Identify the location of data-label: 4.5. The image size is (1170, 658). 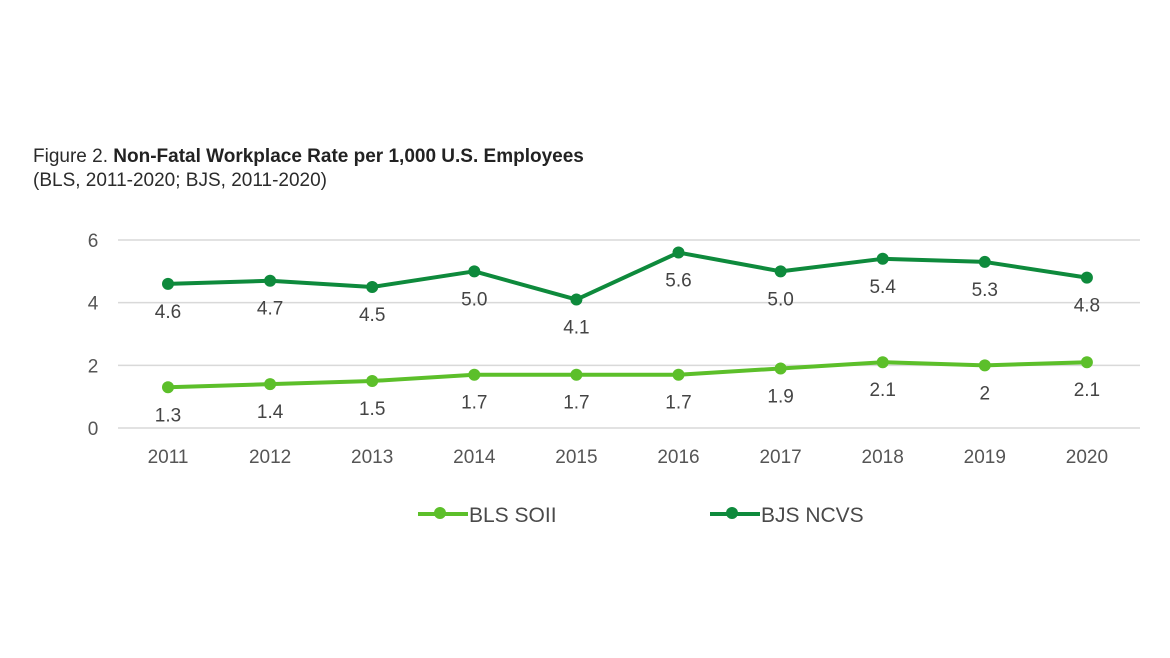
(372, 315).